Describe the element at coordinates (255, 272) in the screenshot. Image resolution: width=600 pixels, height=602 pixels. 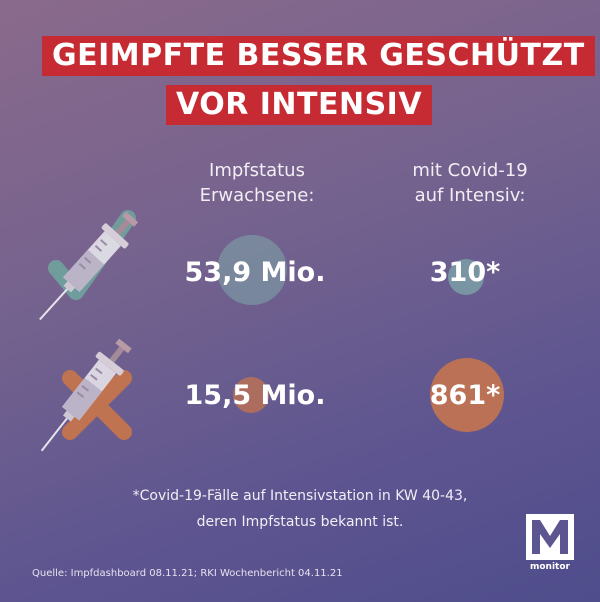
I see `value-vaccinated-adults: 53,9 Mio.` at that location.